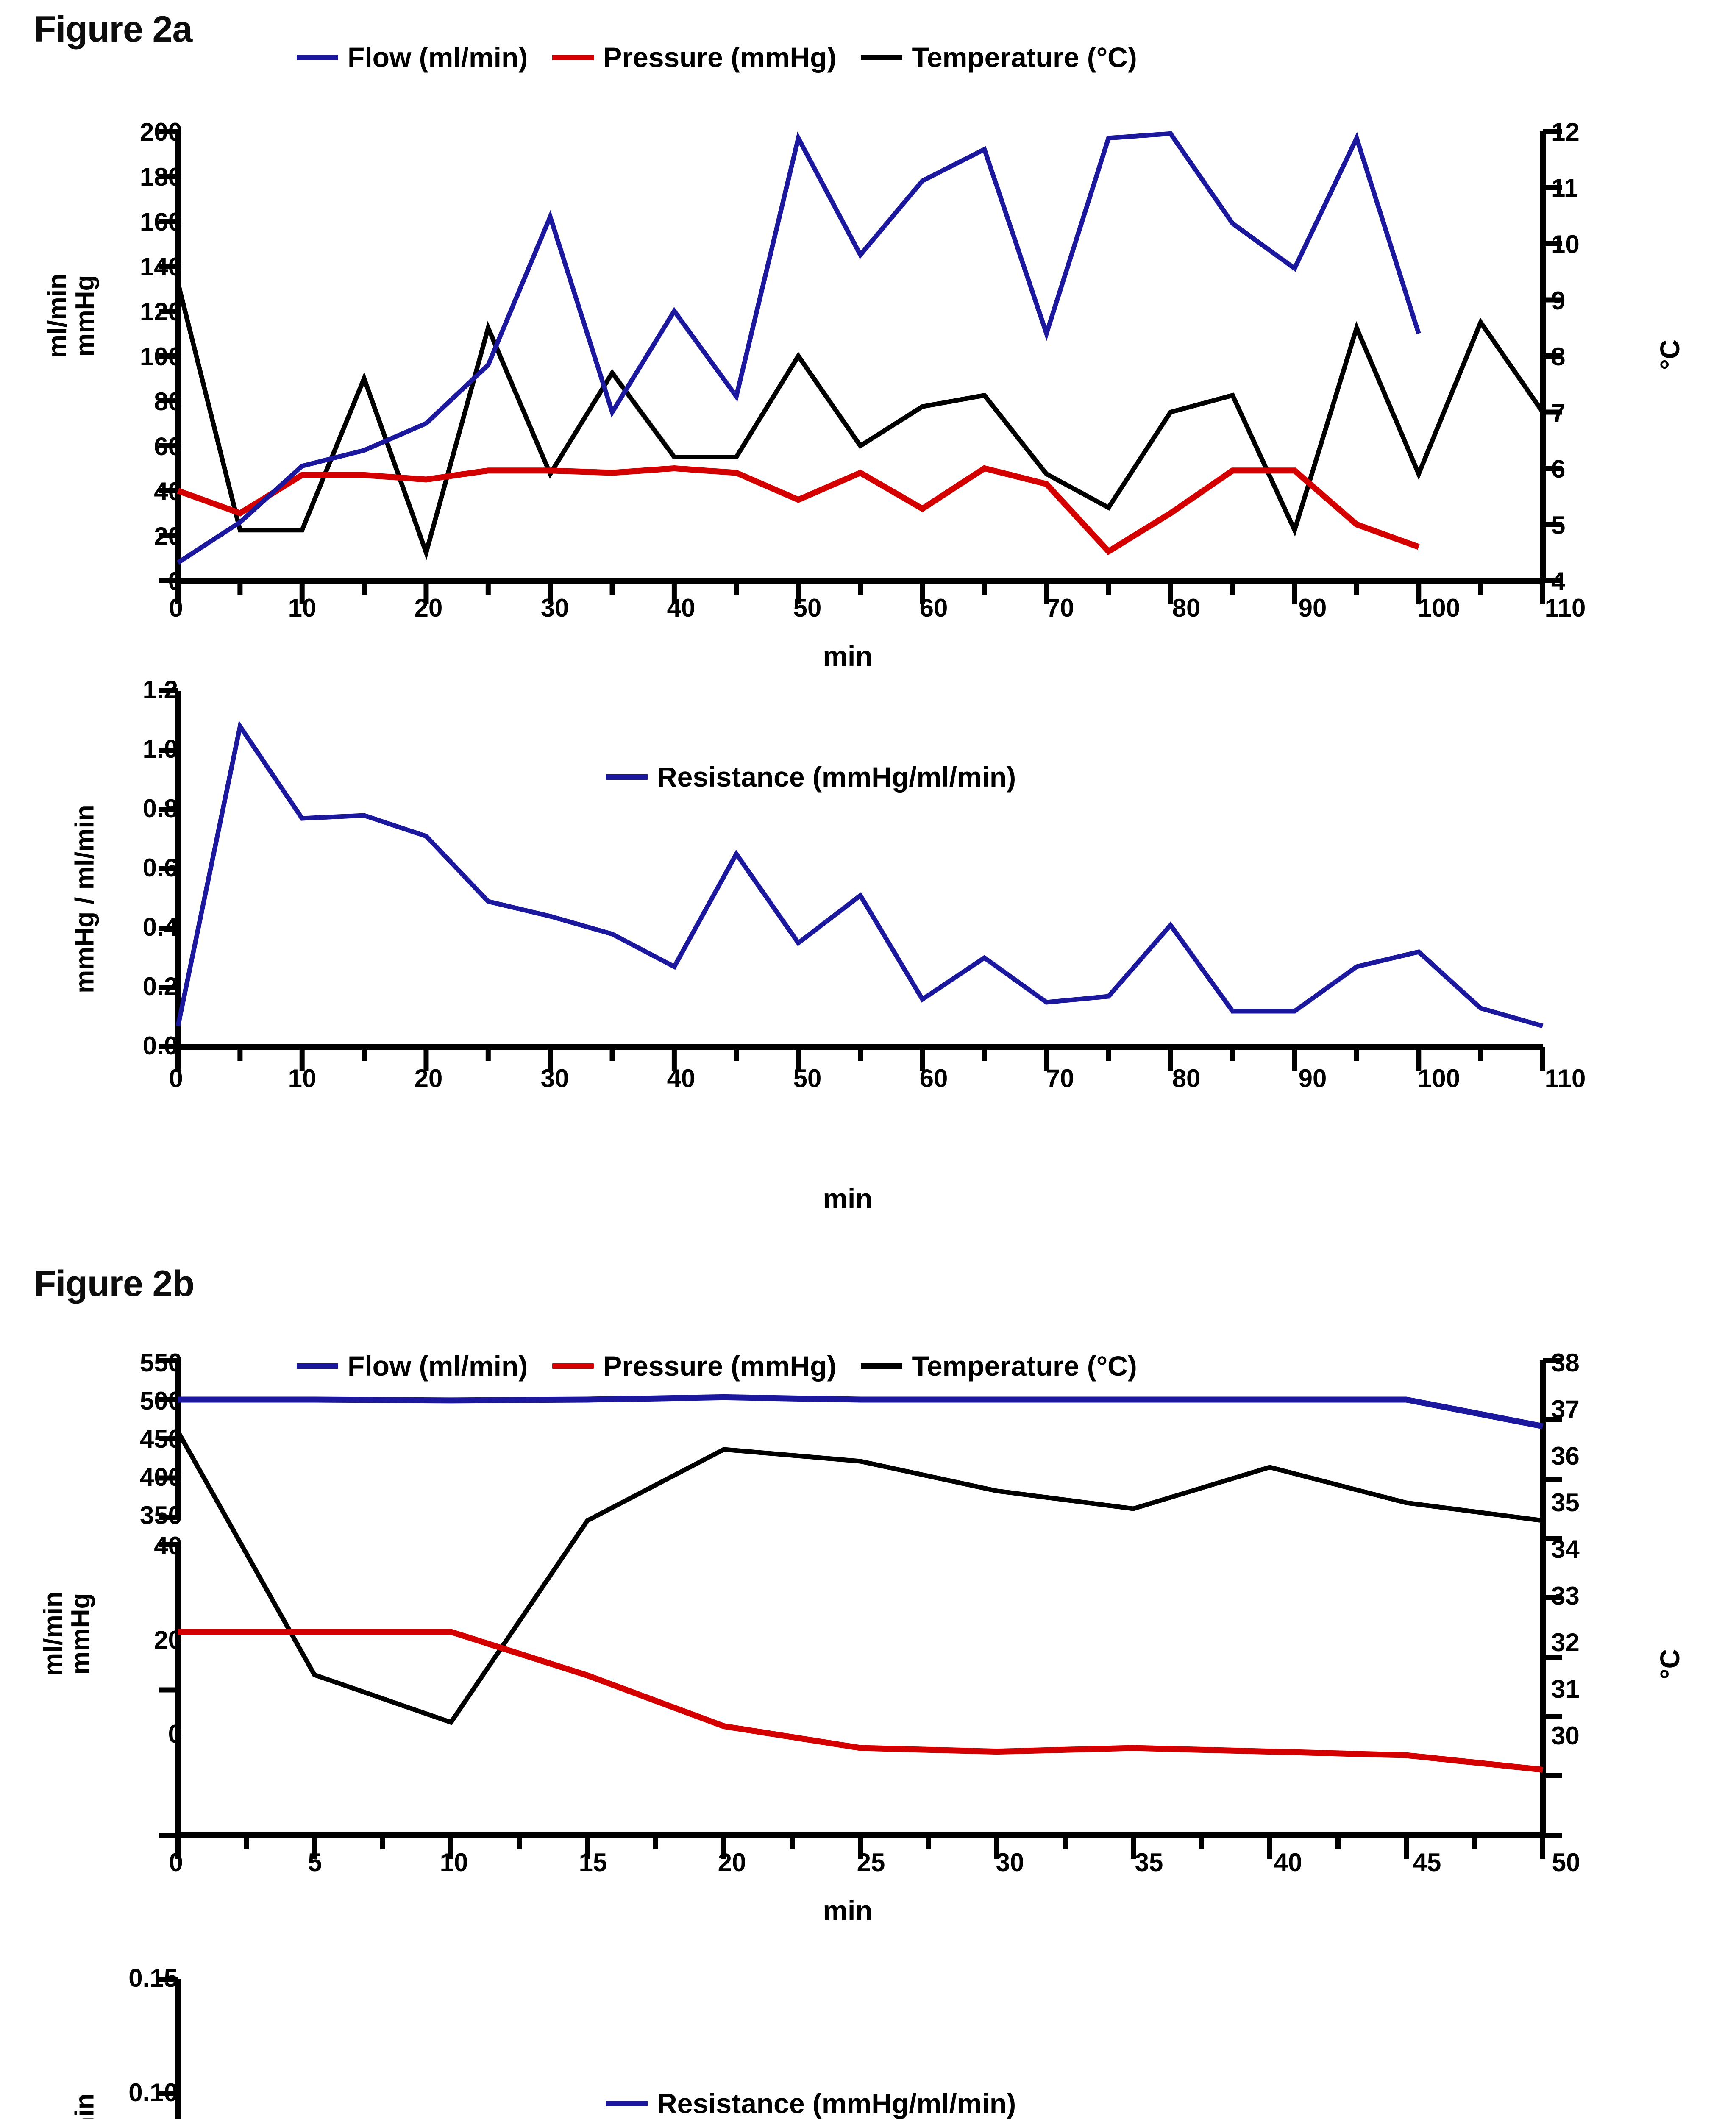 The image size is (1736, 2119). Describe the element at coordinates (454, 1862) in the screenshot. I see `x-tick-label: 10` at that location.